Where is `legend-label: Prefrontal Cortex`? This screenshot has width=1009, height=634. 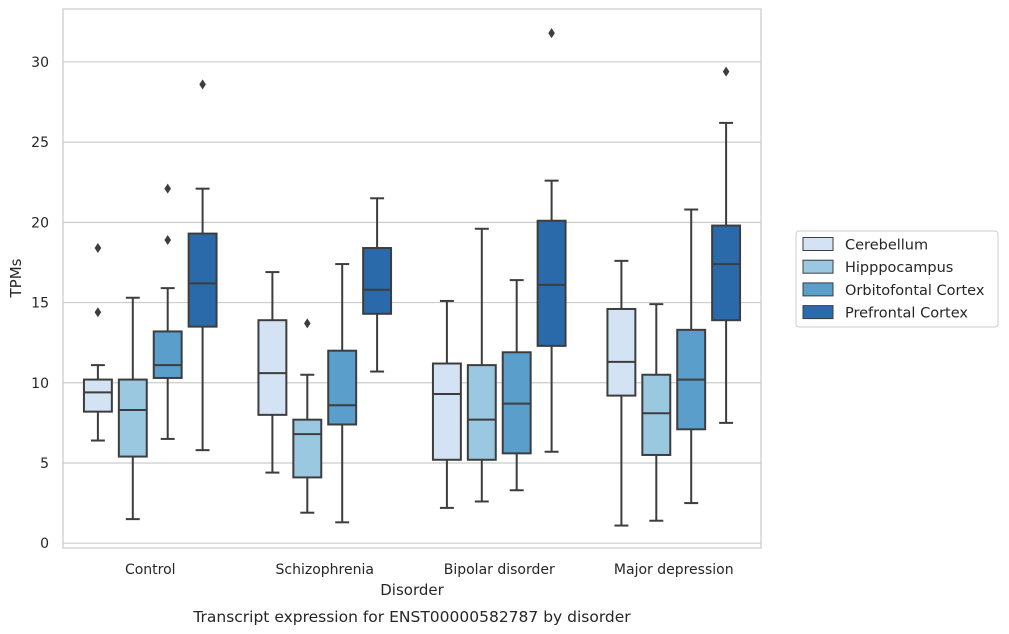 legend-label: Prefrontal Cortex is located at coordinates (906, 314).